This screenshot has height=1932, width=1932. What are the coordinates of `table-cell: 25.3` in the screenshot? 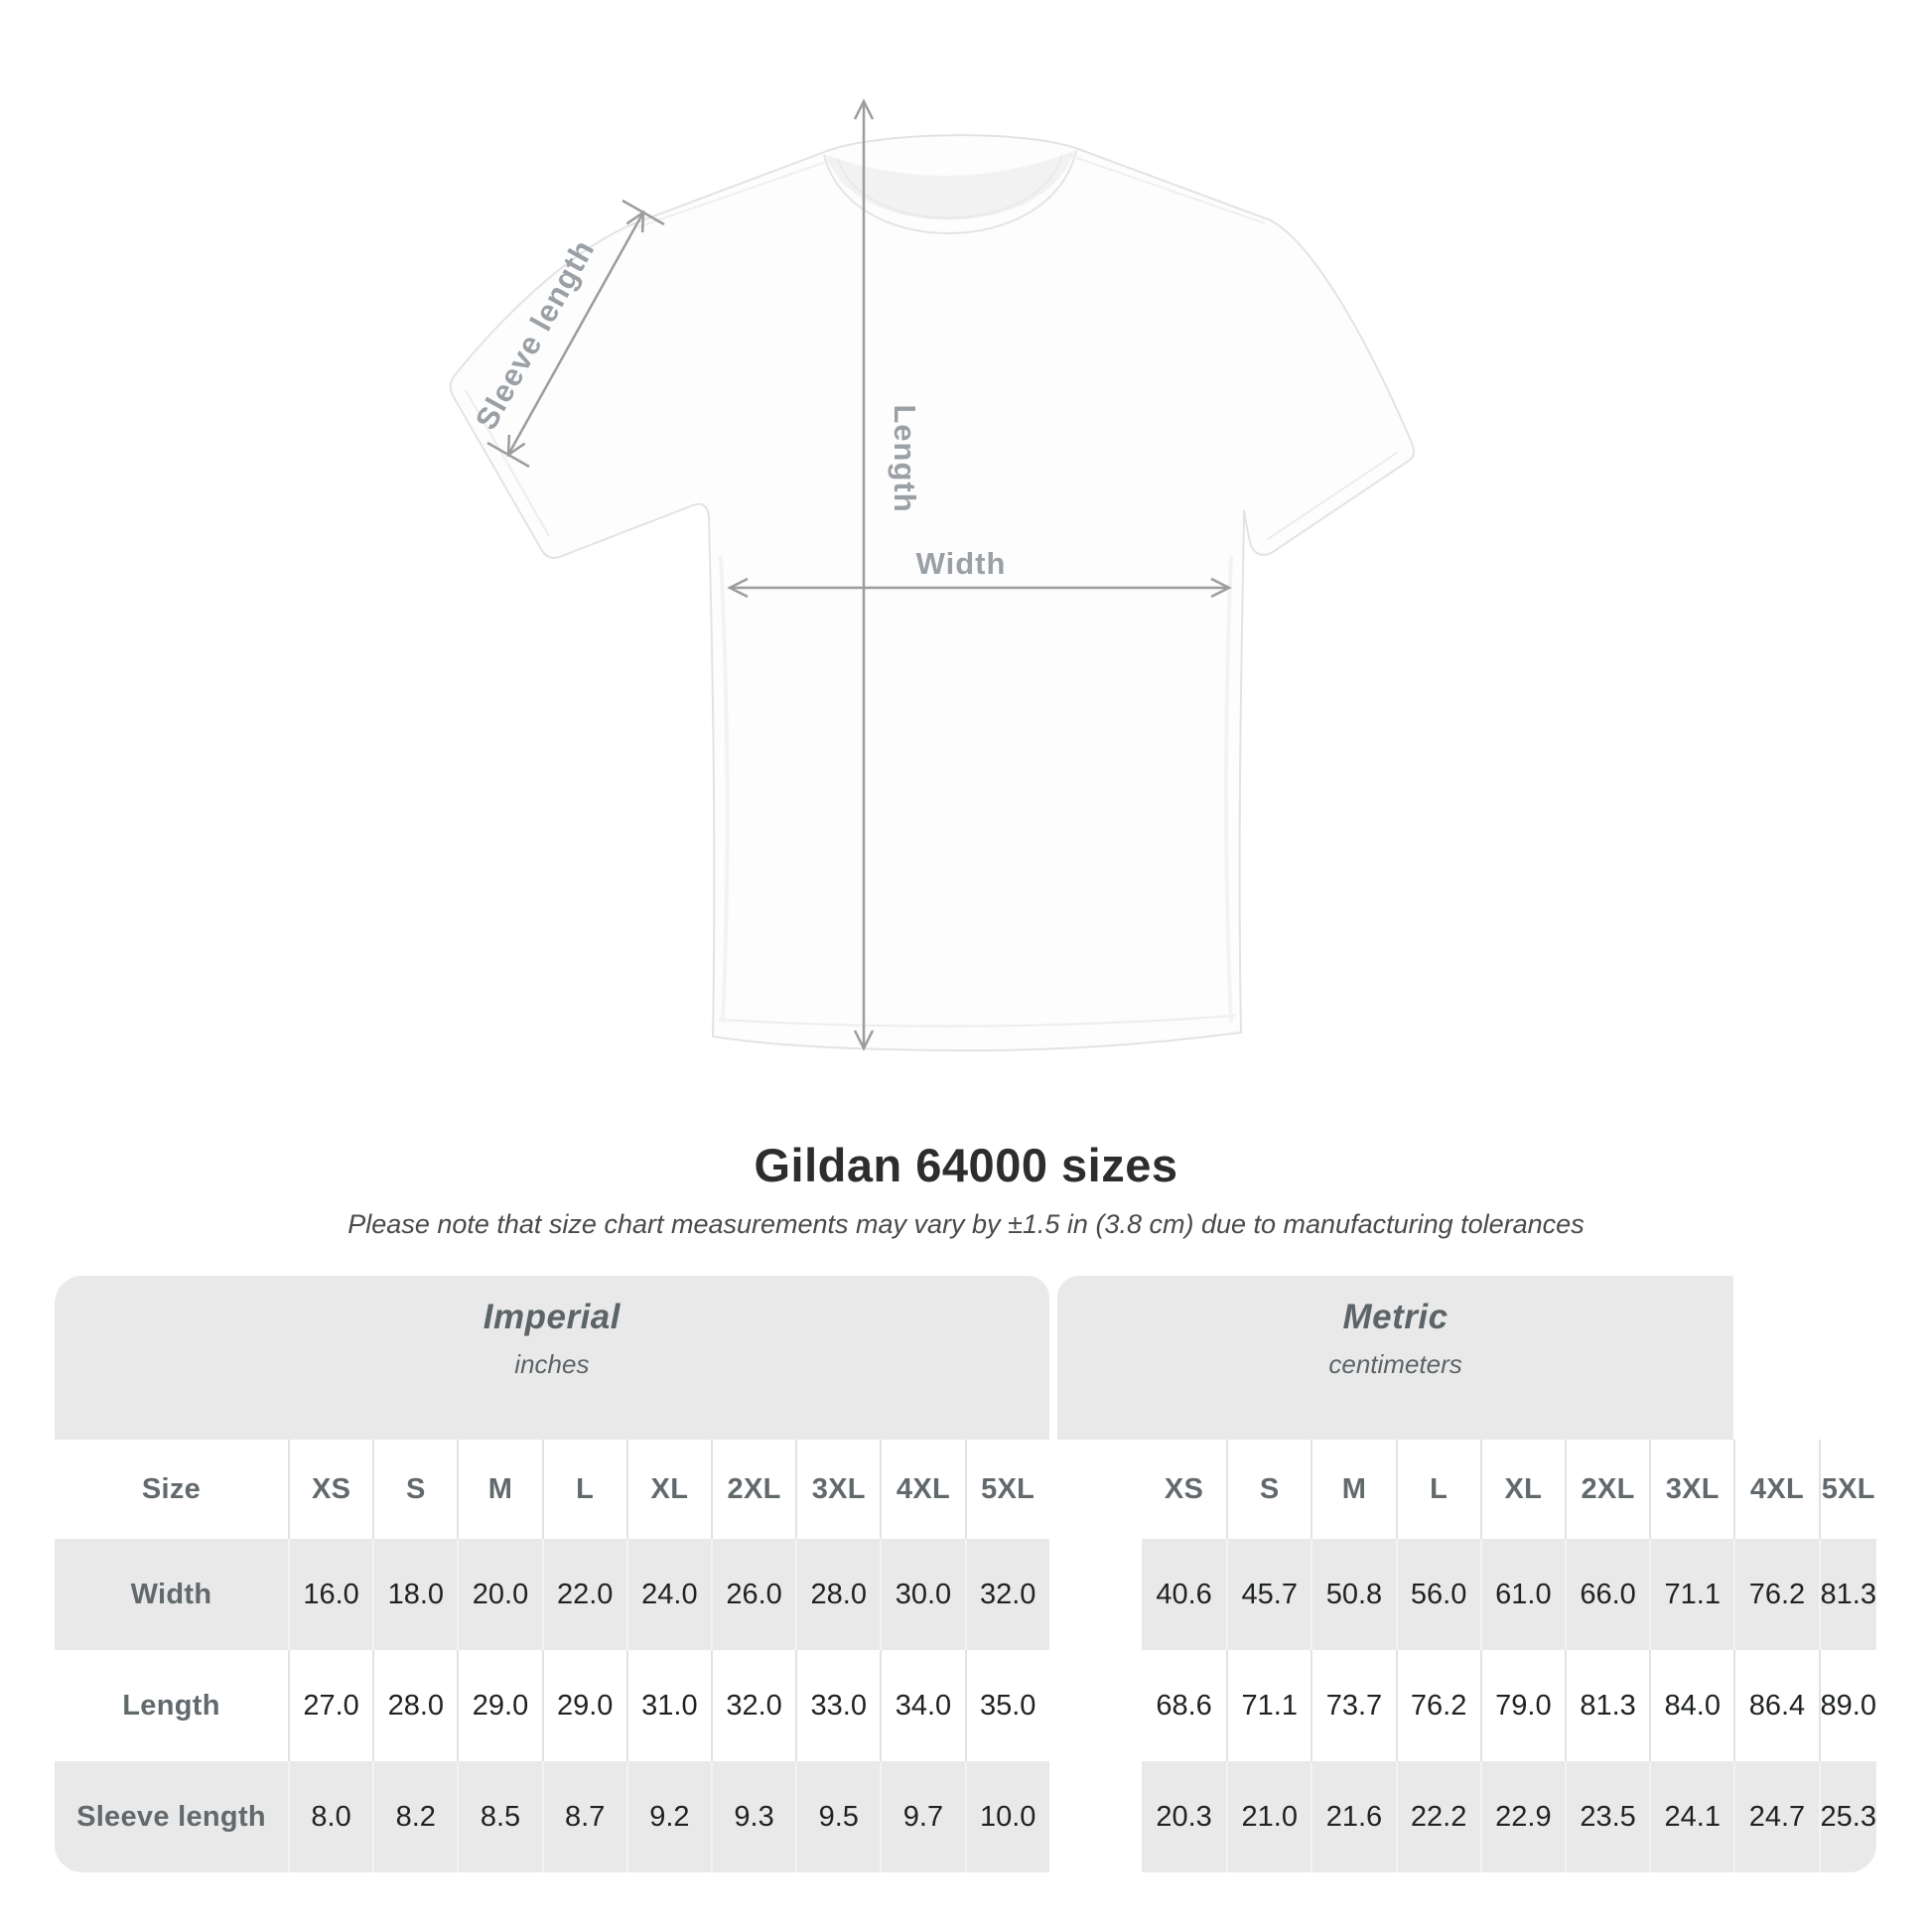 It's located at (1847, 1817).